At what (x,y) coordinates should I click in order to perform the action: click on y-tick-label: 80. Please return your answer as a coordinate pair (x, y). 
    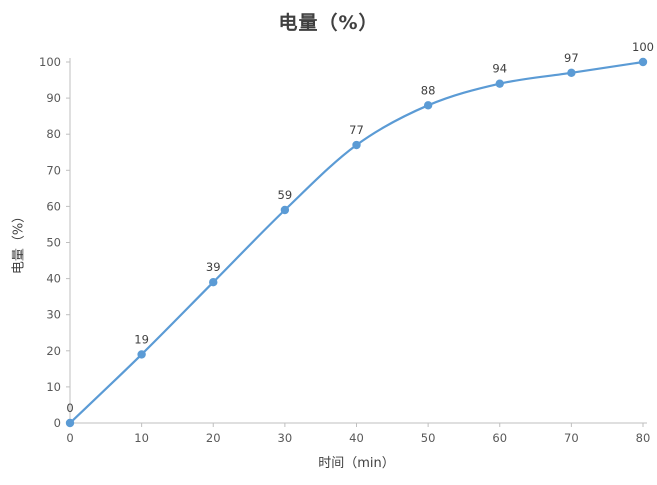
    Looking at the image, I should click on (53, 134).